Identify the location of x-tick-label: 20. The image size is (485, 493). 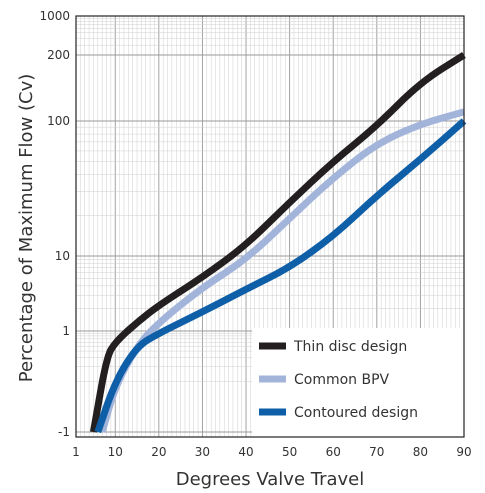
(158, 452).